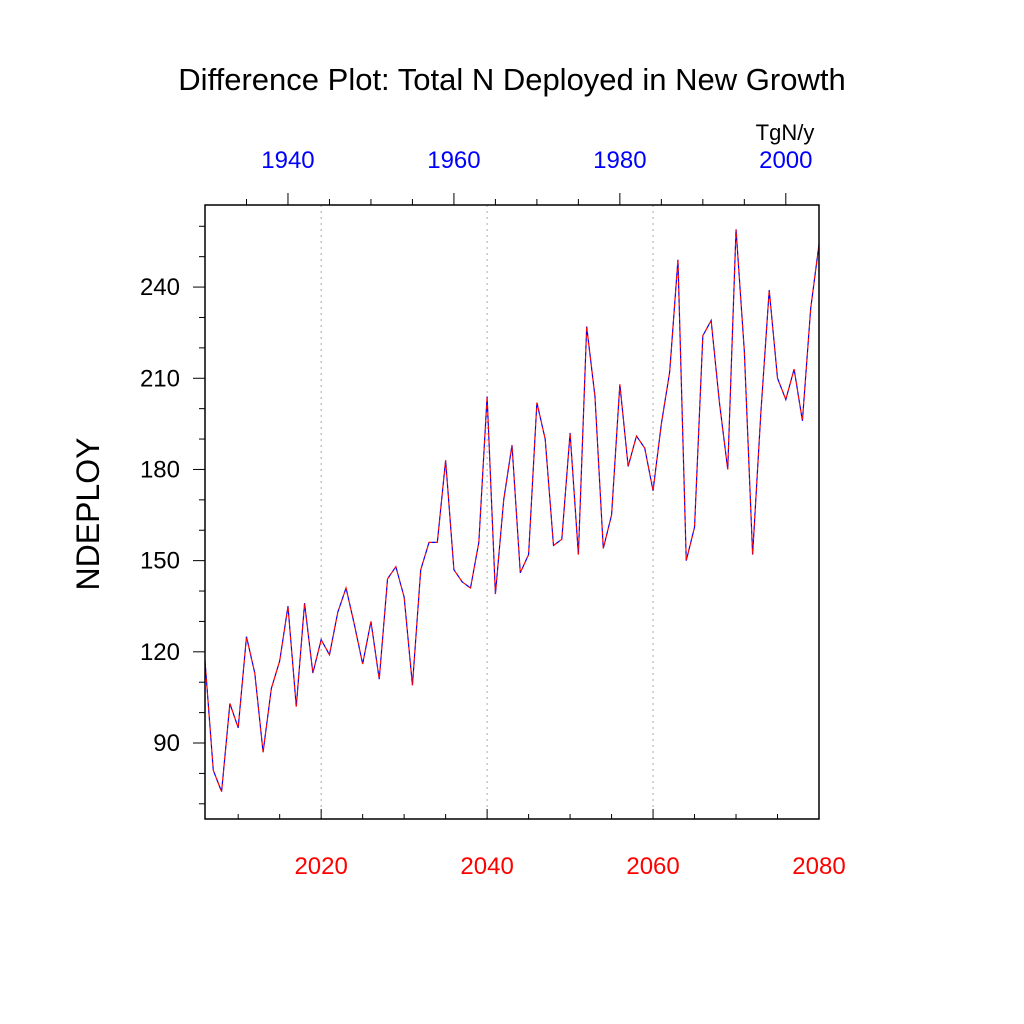 This screenshot has width=1024, height=1024. What do you see at coordinates (160, 378) in the screenshot?
I see `y-tick-label: 210` at bounding box center [160, 378].